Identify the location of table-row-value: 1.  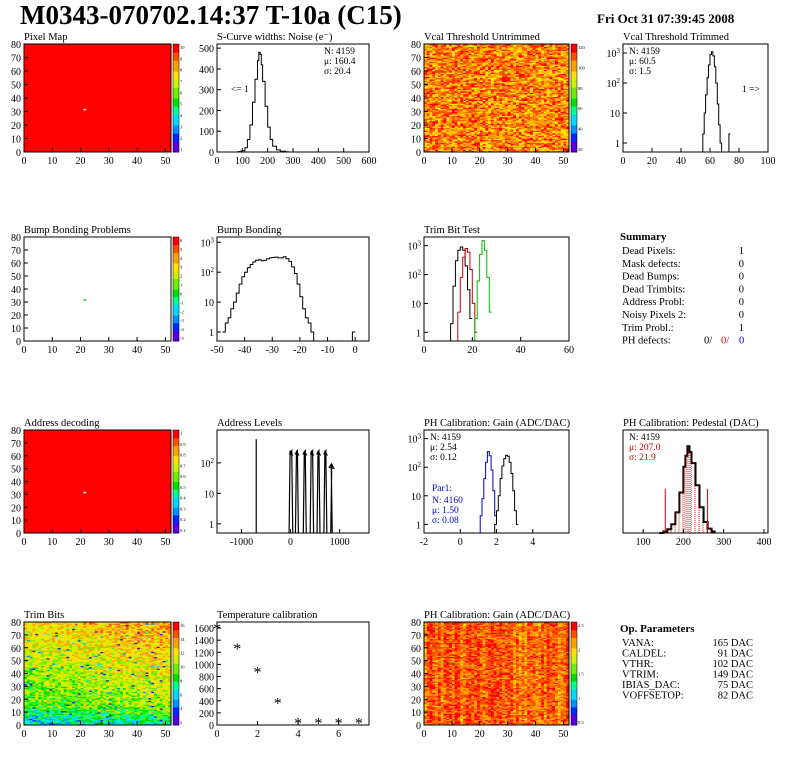
(741, 251).